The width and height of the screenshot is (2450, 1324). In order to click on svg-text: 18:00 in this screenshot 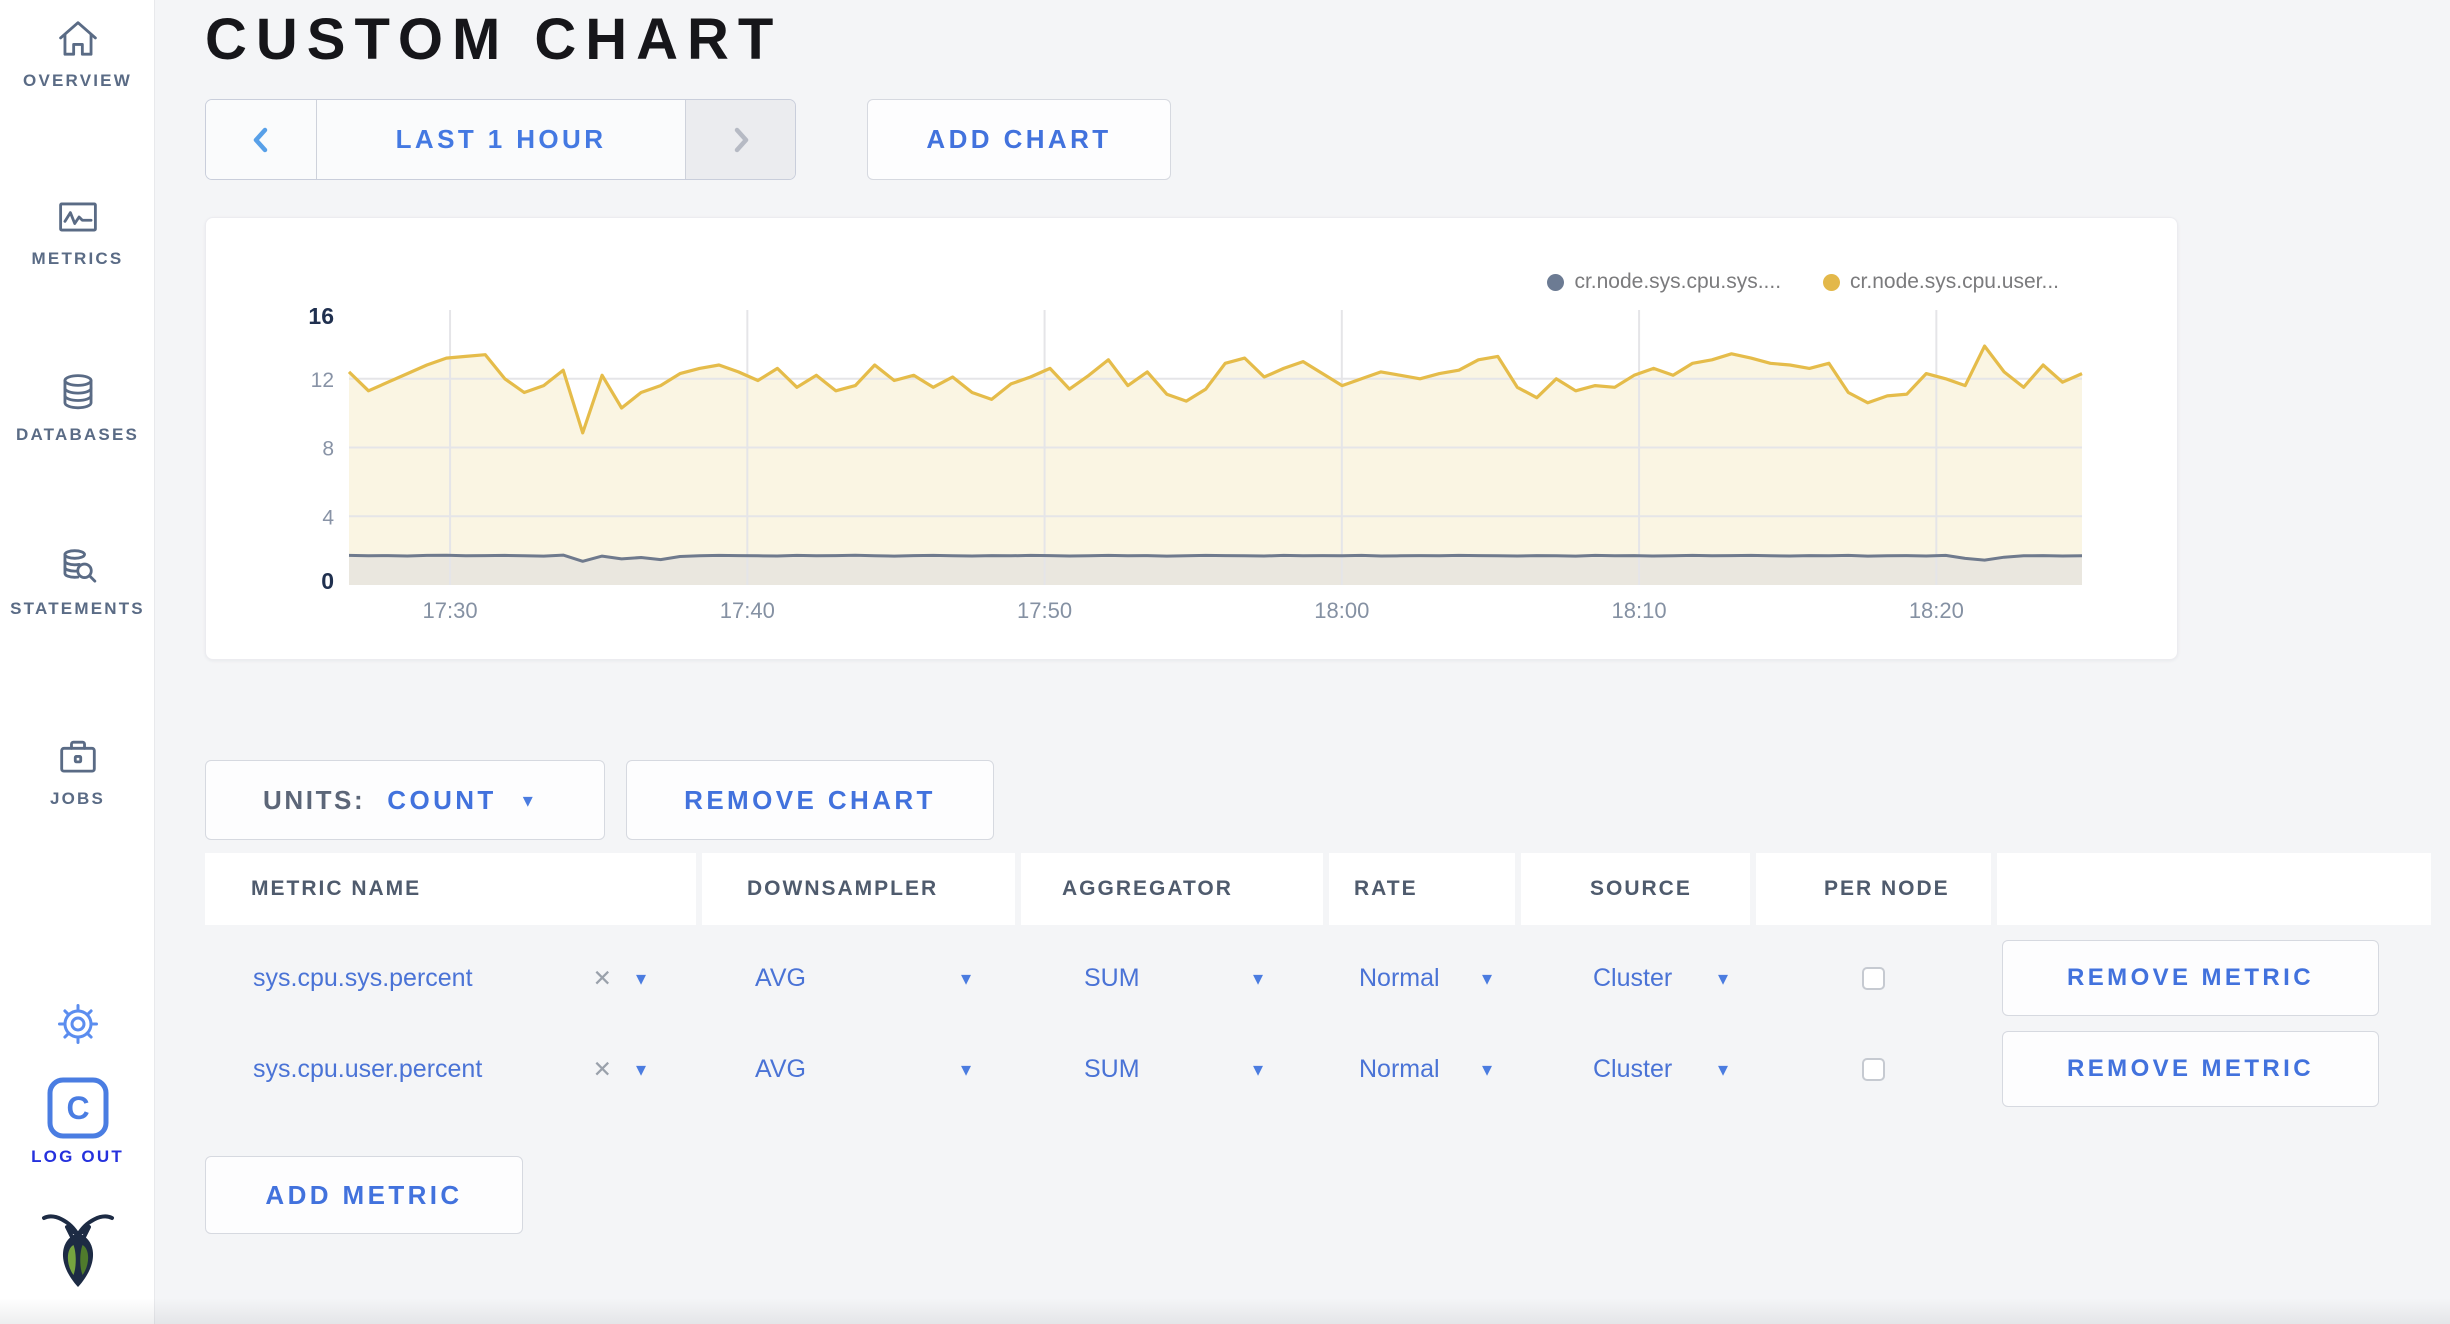, I will do `click(1341, 610)`.